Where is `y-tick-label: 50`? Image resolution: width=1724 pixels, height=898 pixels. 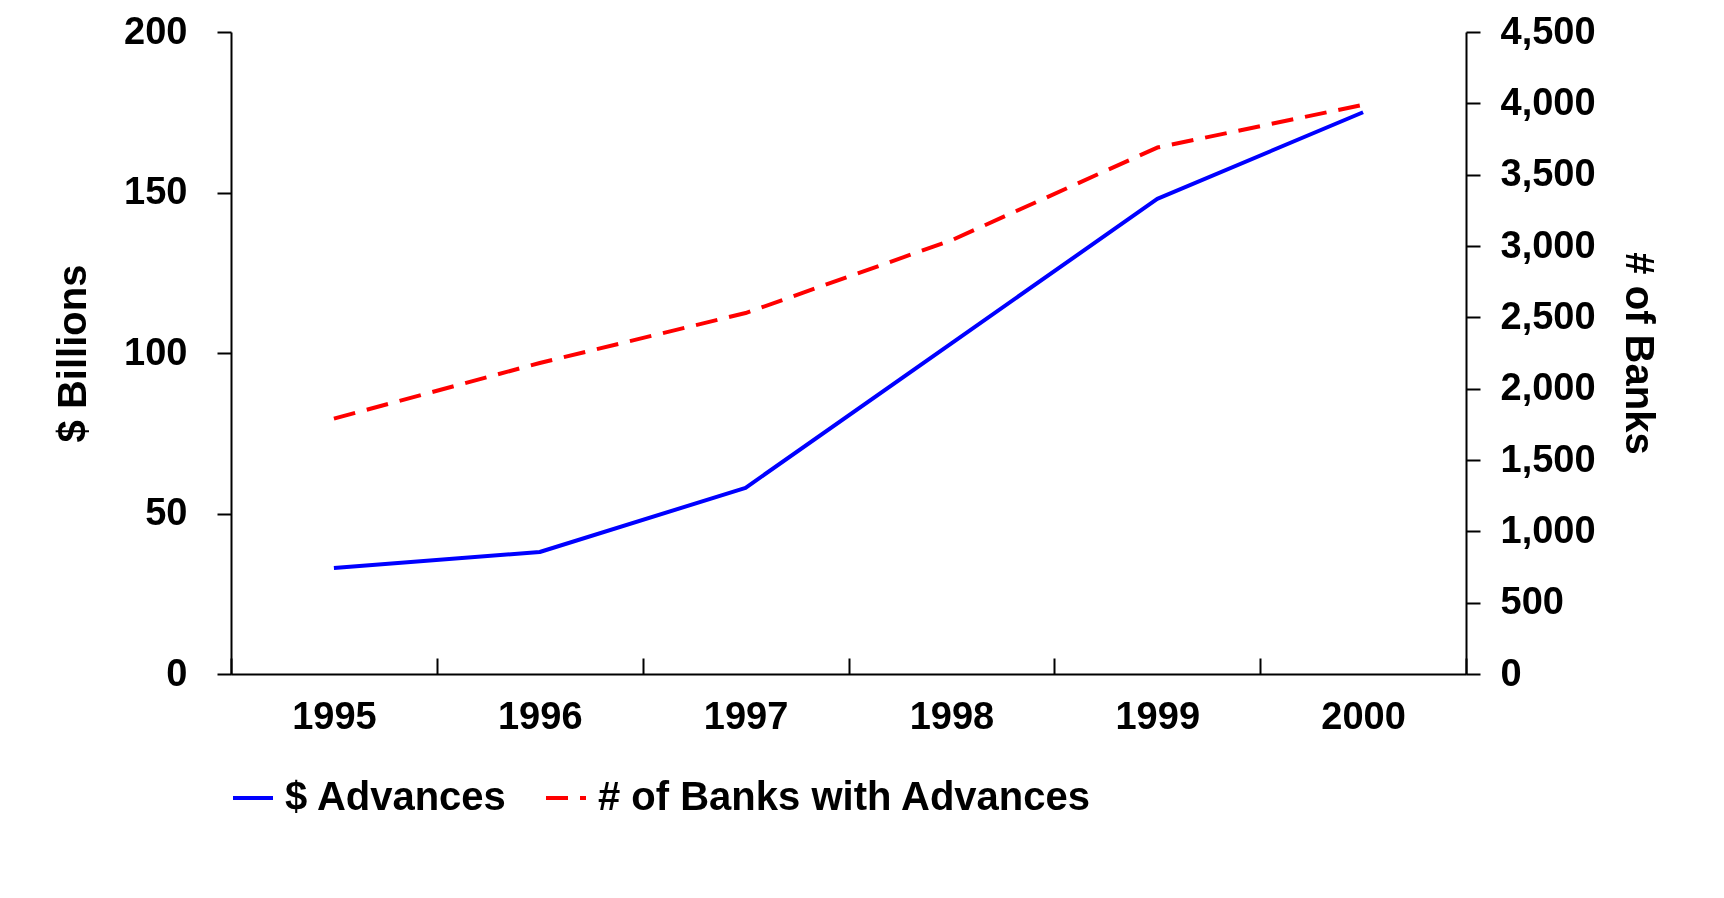 y-tick-label: 50 is located at coordinates (166, 512).